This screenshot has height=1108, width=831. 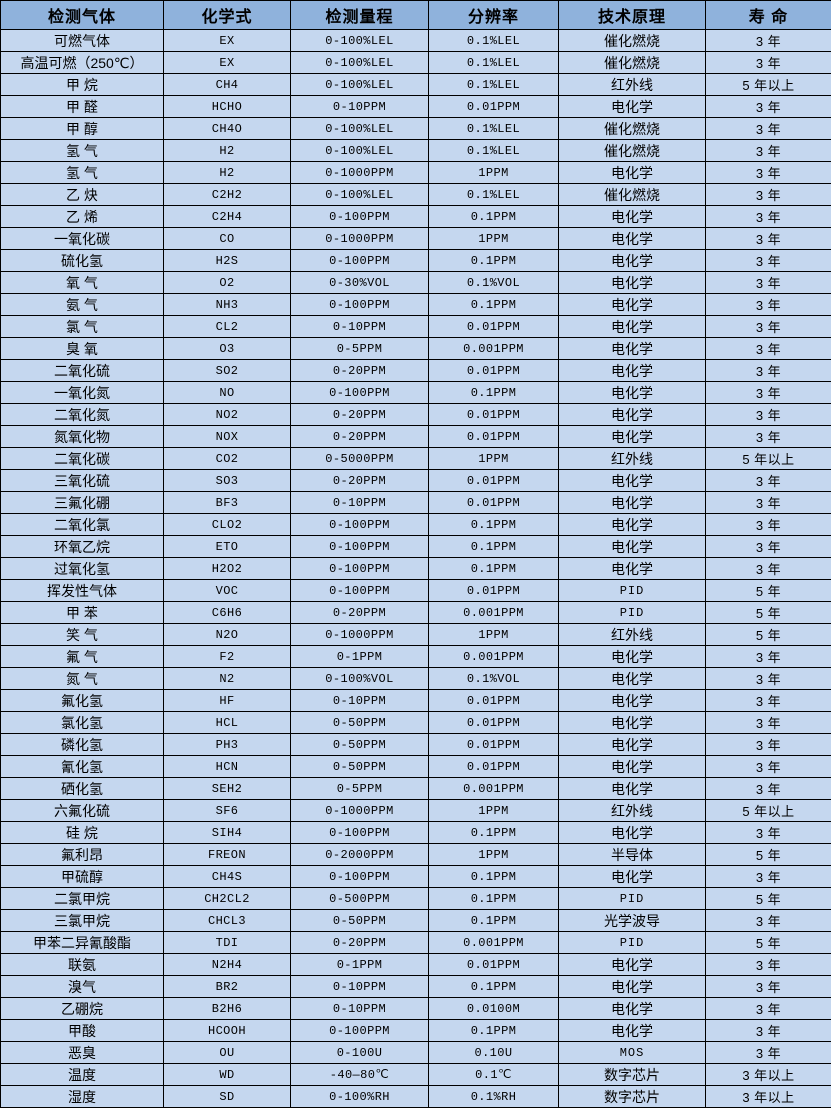 I want to click on cell-gas-name: 氯 气, so click(x=82, y=327).